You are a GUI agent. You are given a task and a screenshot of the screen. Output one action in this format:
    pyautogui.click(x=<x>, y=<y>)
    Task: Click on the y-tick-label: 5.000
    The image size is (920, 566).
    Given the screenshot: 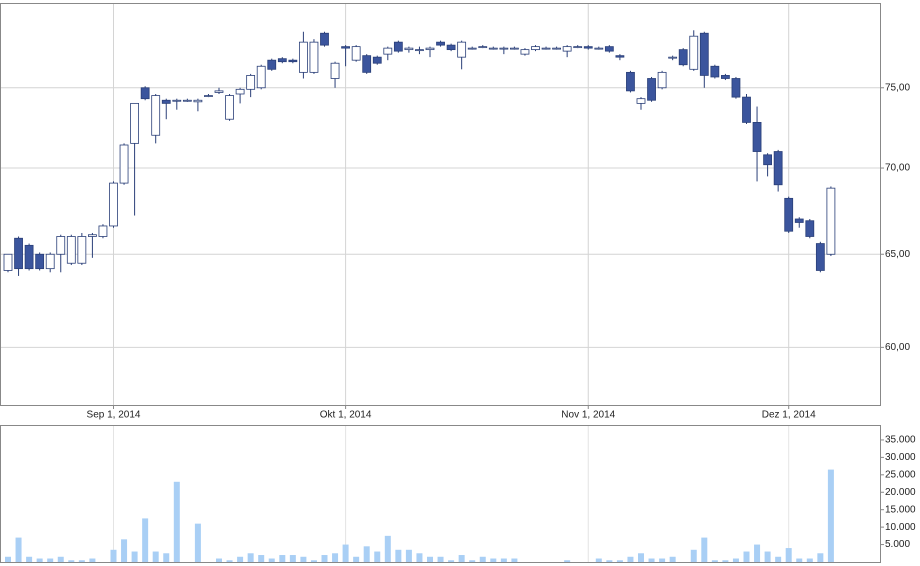 What is the action you would take?
    pyautogui.click(x=897, y=544)
    